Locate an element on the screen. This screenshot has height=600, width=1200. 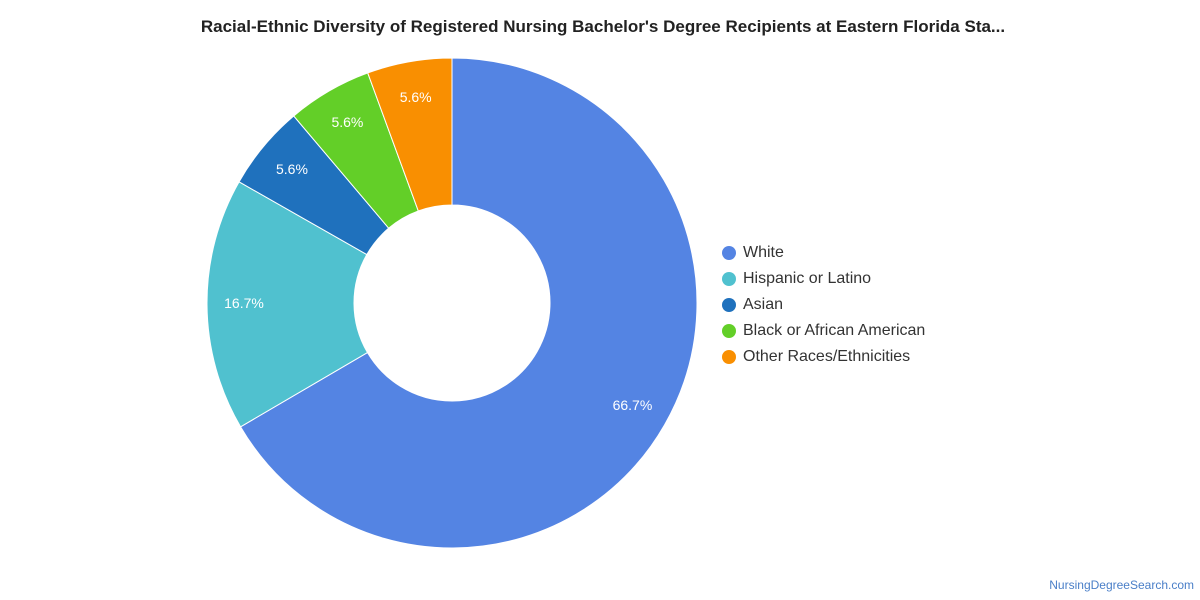
legend-label-asian: Asian is located at coordinates (763, 304).